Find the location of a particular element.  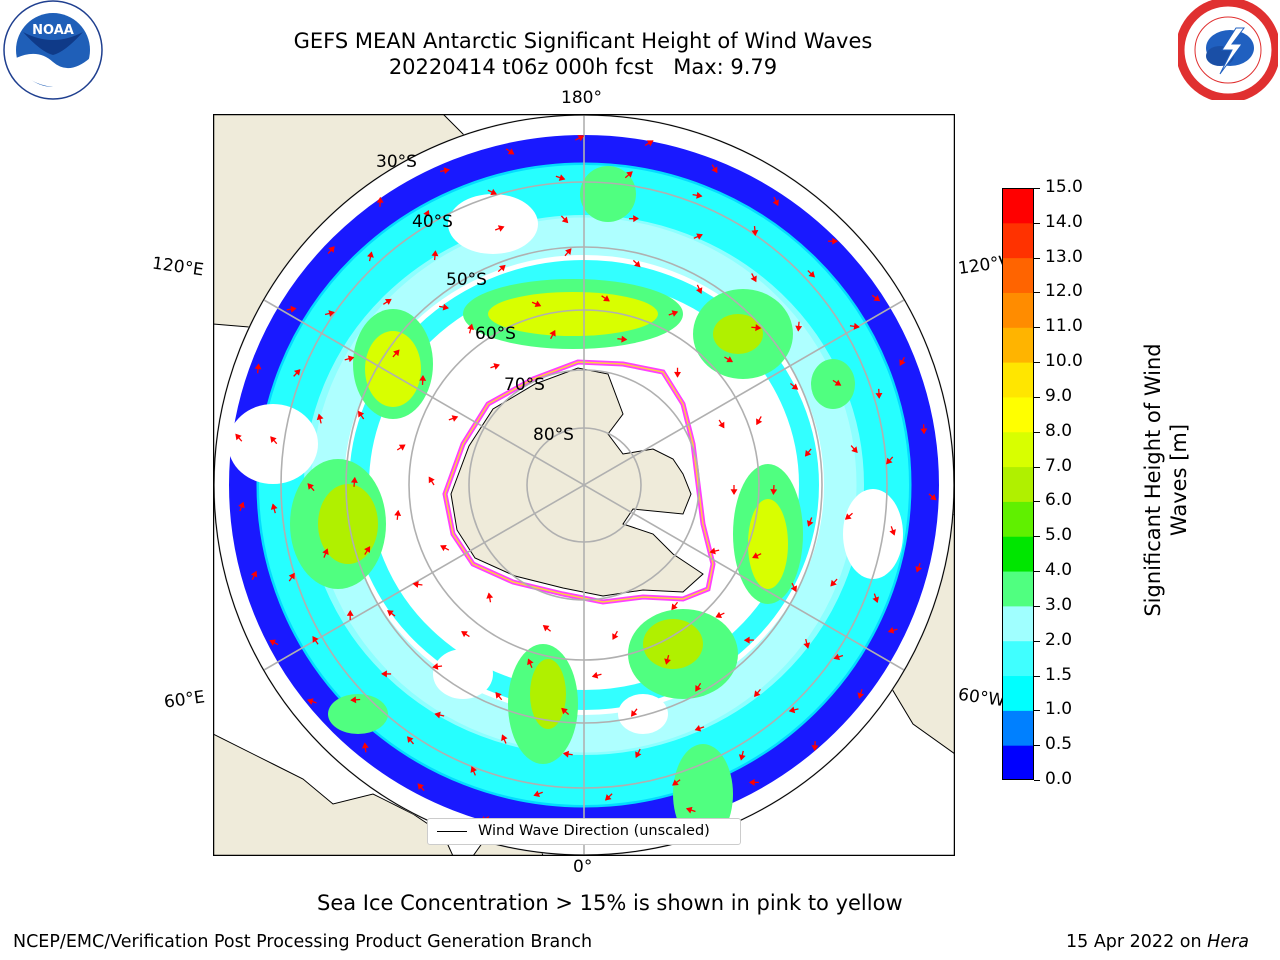

land-africa is located at coordinates (333, 794).